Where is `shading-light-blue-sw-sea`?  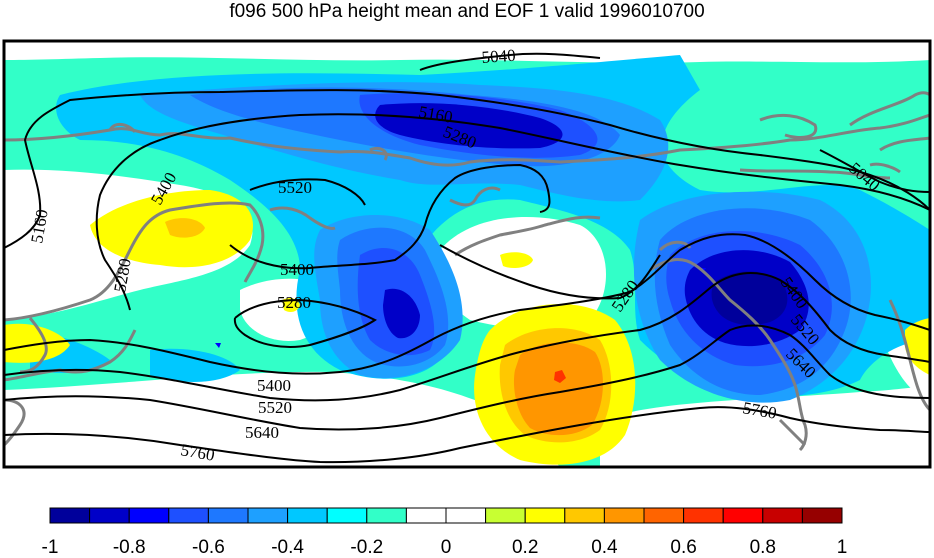
shading-light-blue-sw-sea is located at coordinates (195, 365).